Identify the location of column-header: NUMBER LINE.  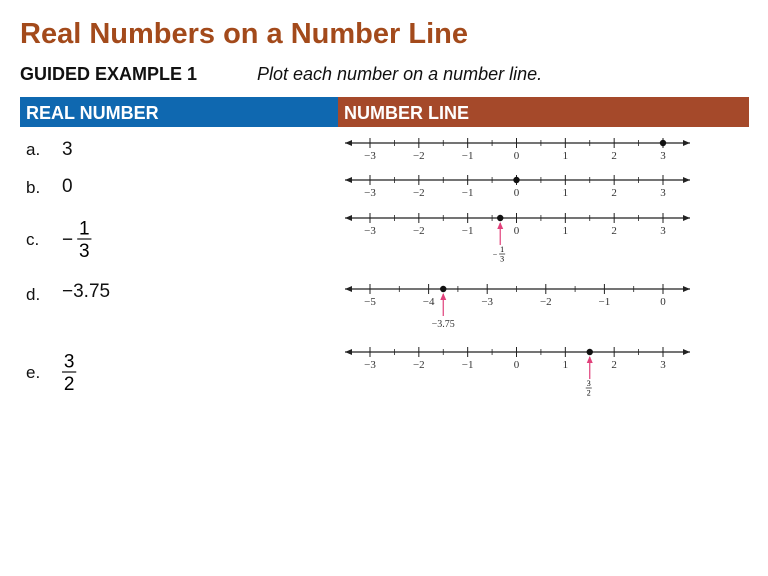
(406, 113).